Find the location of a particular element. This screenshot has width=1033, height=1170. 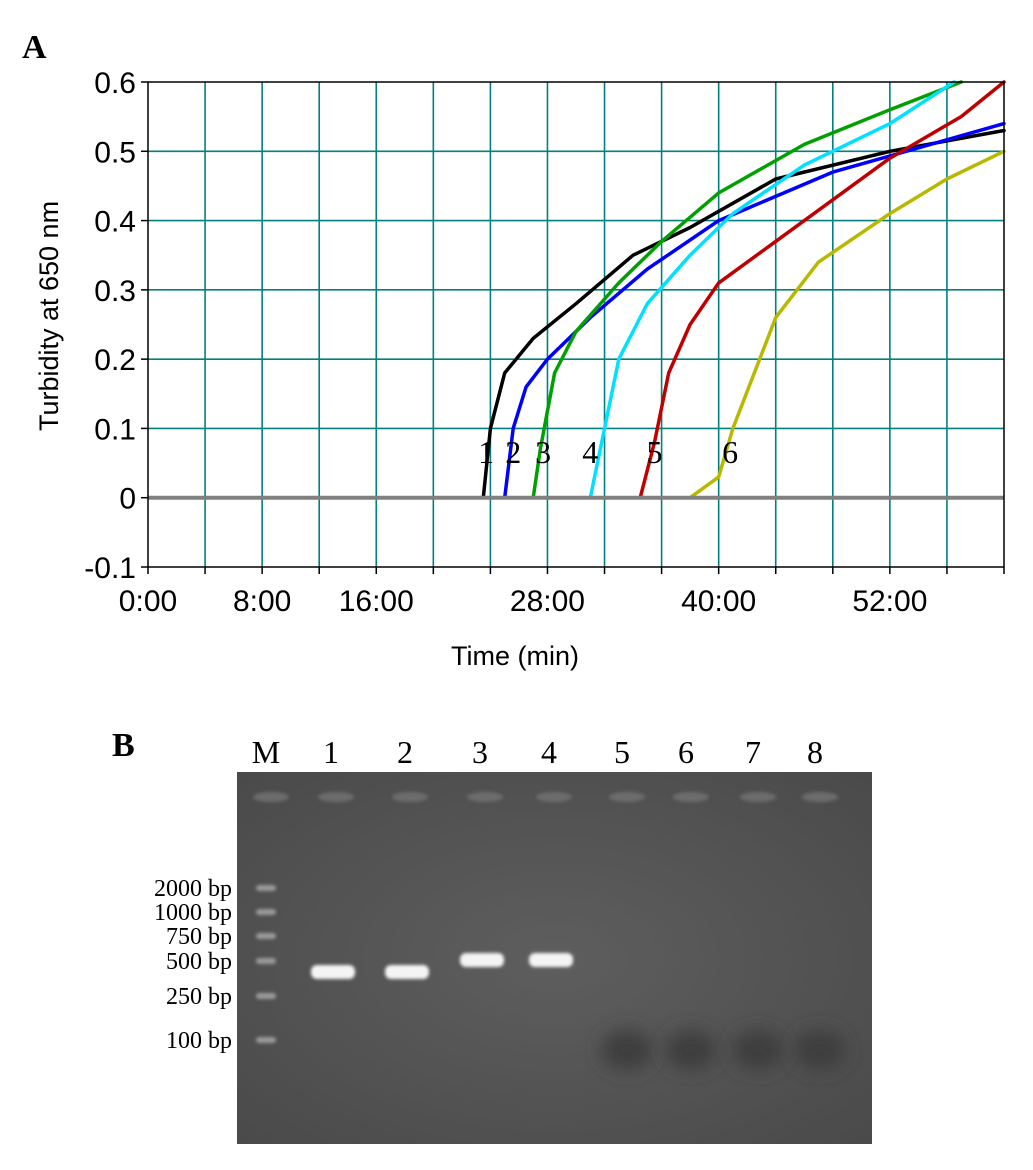

y-tick-label: 0.4 is located at coordinates (115, 222).